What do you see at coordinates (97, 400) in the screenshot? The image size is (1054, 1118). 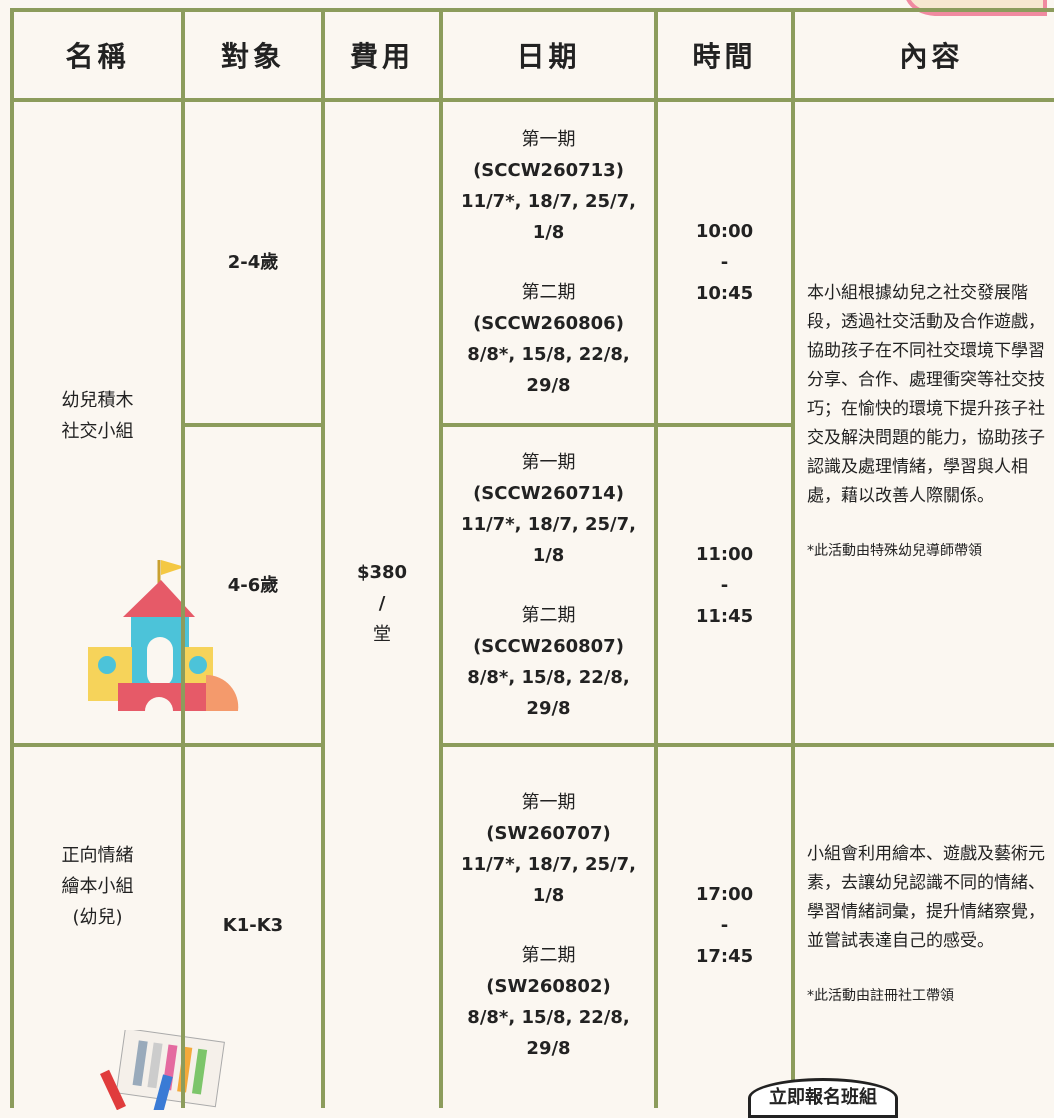 I see `name-text: 幼兒積木` at bounding box center [97, 400].